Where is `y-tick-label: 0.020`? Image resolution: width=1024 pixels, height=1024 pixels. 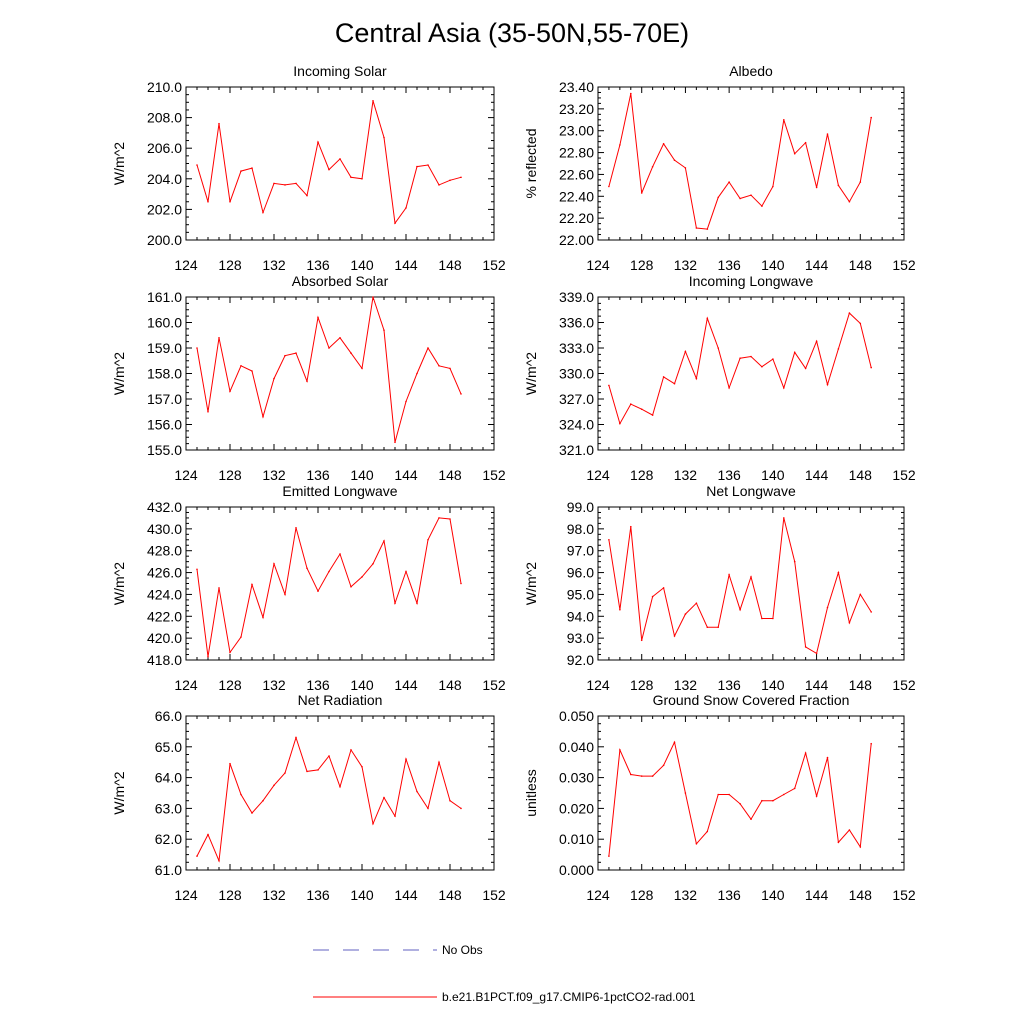 y-tick-label: 0.020 is located at coordinates (576, 808).